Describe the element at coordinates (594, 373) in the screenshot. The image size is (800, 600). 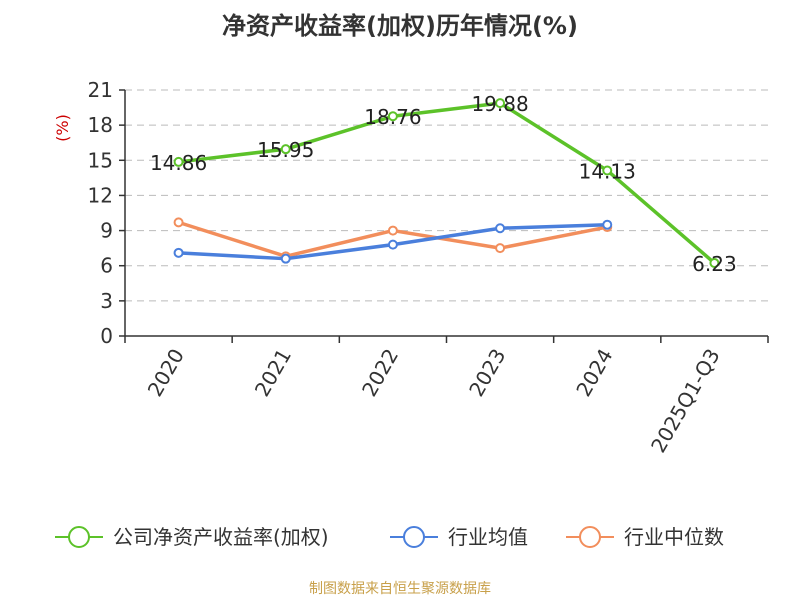
I see `x-tick-label: 2024` at that location.